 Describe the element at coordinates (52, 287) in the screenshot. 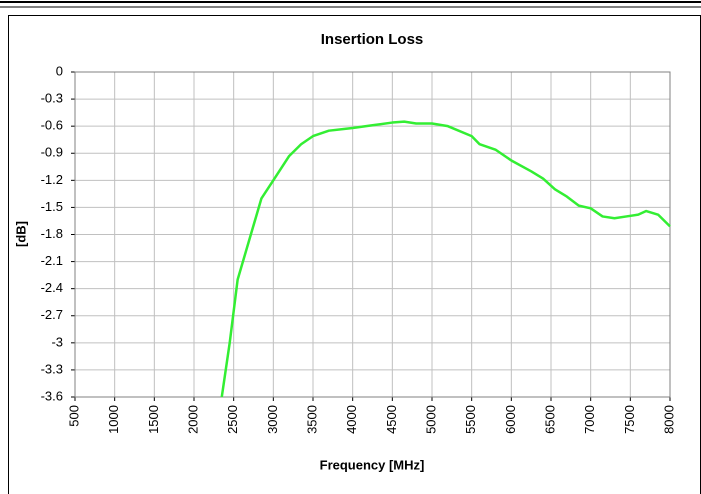

I see `y-tick-label: -2.4` at that location.